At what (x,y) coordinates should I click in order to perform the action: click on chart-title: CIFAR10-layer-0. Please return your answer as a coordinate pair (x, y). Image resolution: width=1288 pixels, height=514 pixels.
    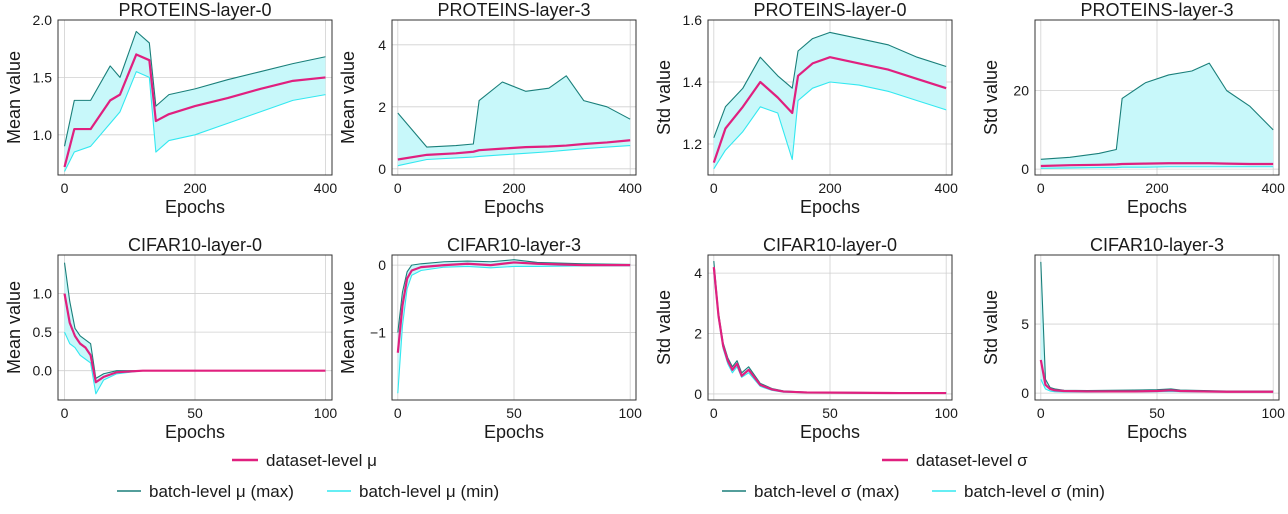
    Looking at the image, I should click on (195, 245).